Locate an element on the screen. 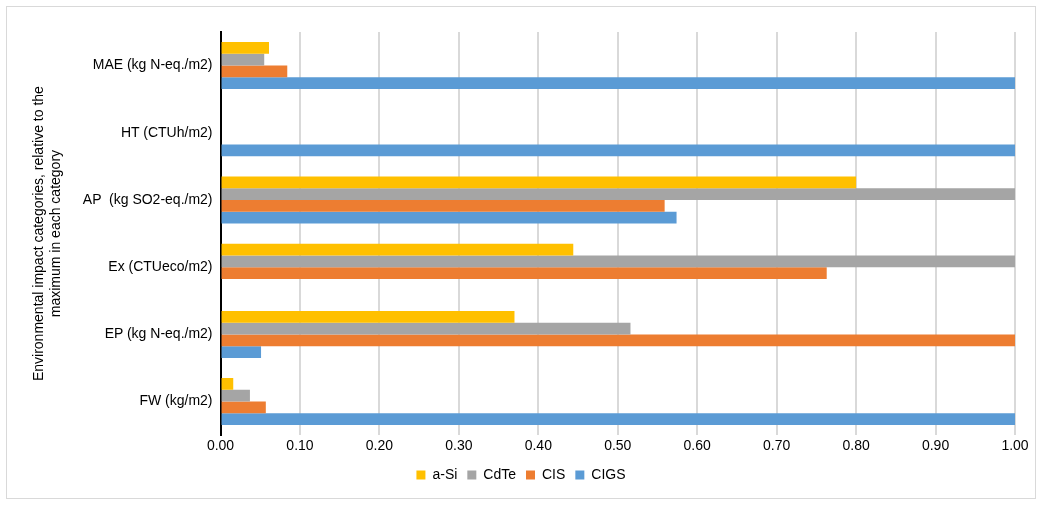  legend-label: CdTe is located at coordinates (500, 473).